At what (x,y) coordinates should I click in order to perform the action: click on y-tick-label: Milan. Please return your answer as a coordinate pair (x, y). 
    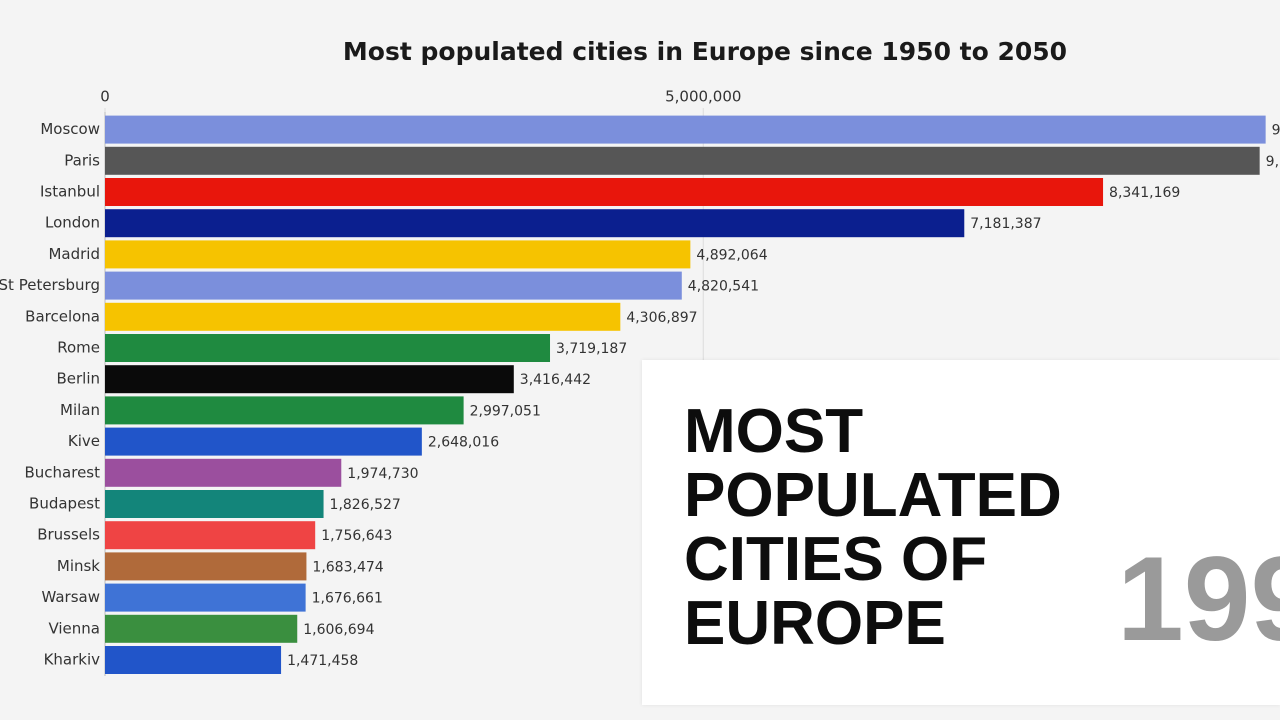
    Looking at the image, I should click on (80, 410).